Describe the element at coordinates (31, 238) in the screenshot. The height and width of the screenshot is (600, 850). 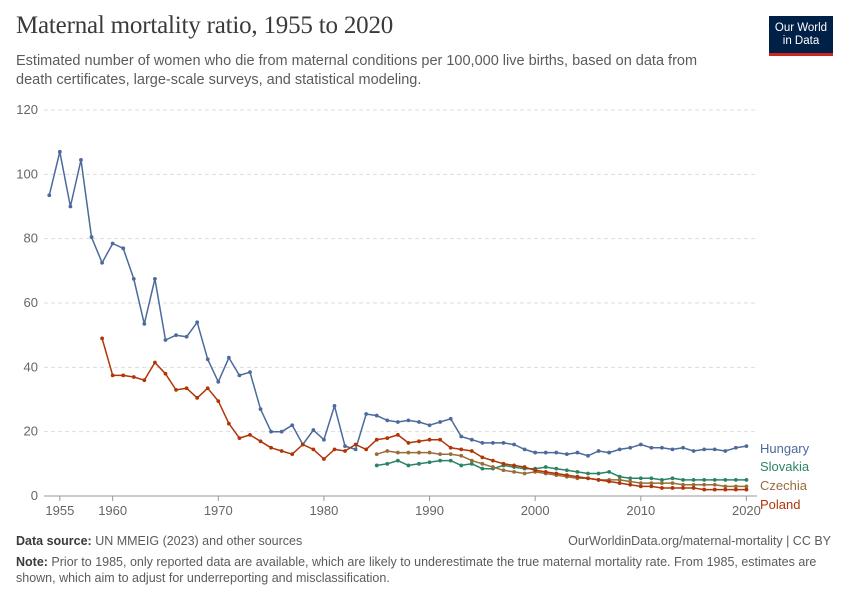
I see `y-tick-label: 80` at that location.